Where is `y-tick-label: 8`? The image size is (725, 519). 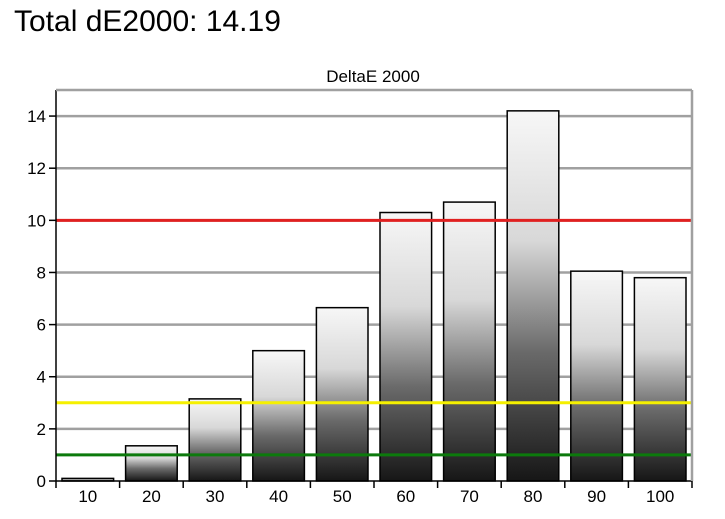
y-tick-label: 8 is located at coordinates (41, 272).